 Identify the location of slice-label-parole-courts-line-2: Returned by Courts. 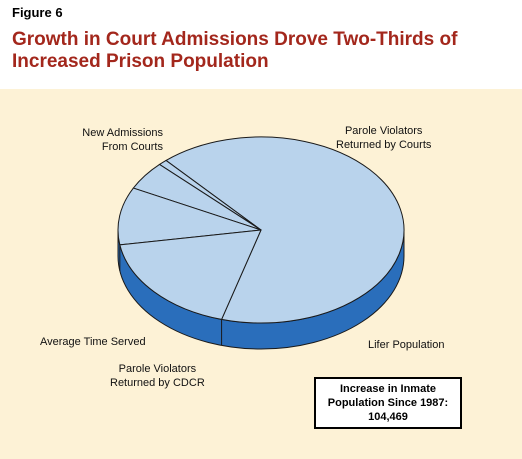
(384, 145).